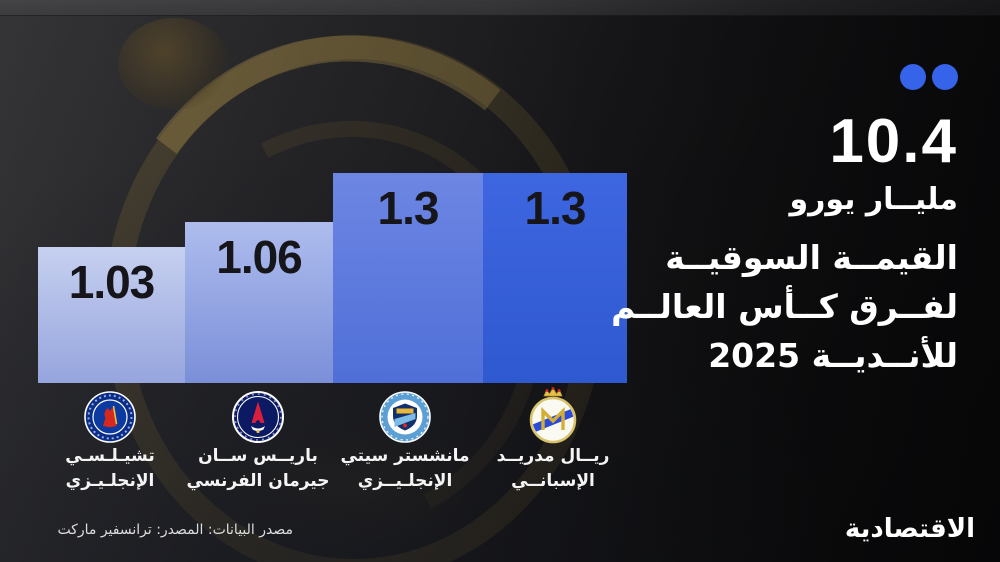 The height and width of the screenshot is (562, 1000). I want to click on bar-1: 1.03, so click(111, 315).